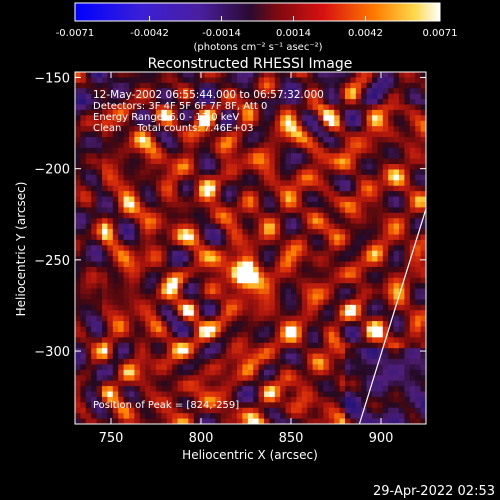 This screenshot has width=500, height=500. I want to click on colorbar-tick-label: -0.0071, so click(75, 33).